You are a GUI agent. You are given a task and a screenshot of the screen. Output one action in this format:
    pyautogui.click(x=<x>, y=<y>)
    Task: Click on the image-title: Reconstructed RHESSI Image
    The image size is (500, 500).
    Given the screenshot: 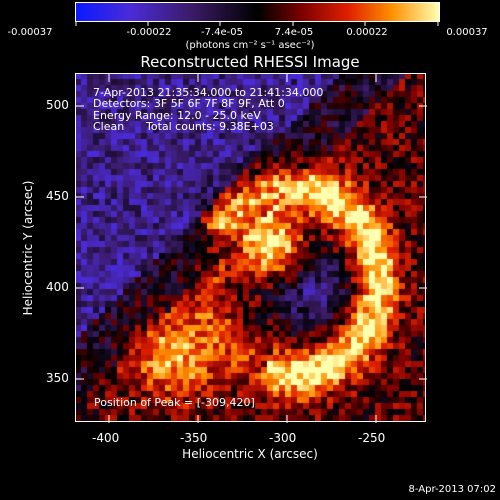 What is the action you would take?
    pyautogui.click(x=250, y=62)
    